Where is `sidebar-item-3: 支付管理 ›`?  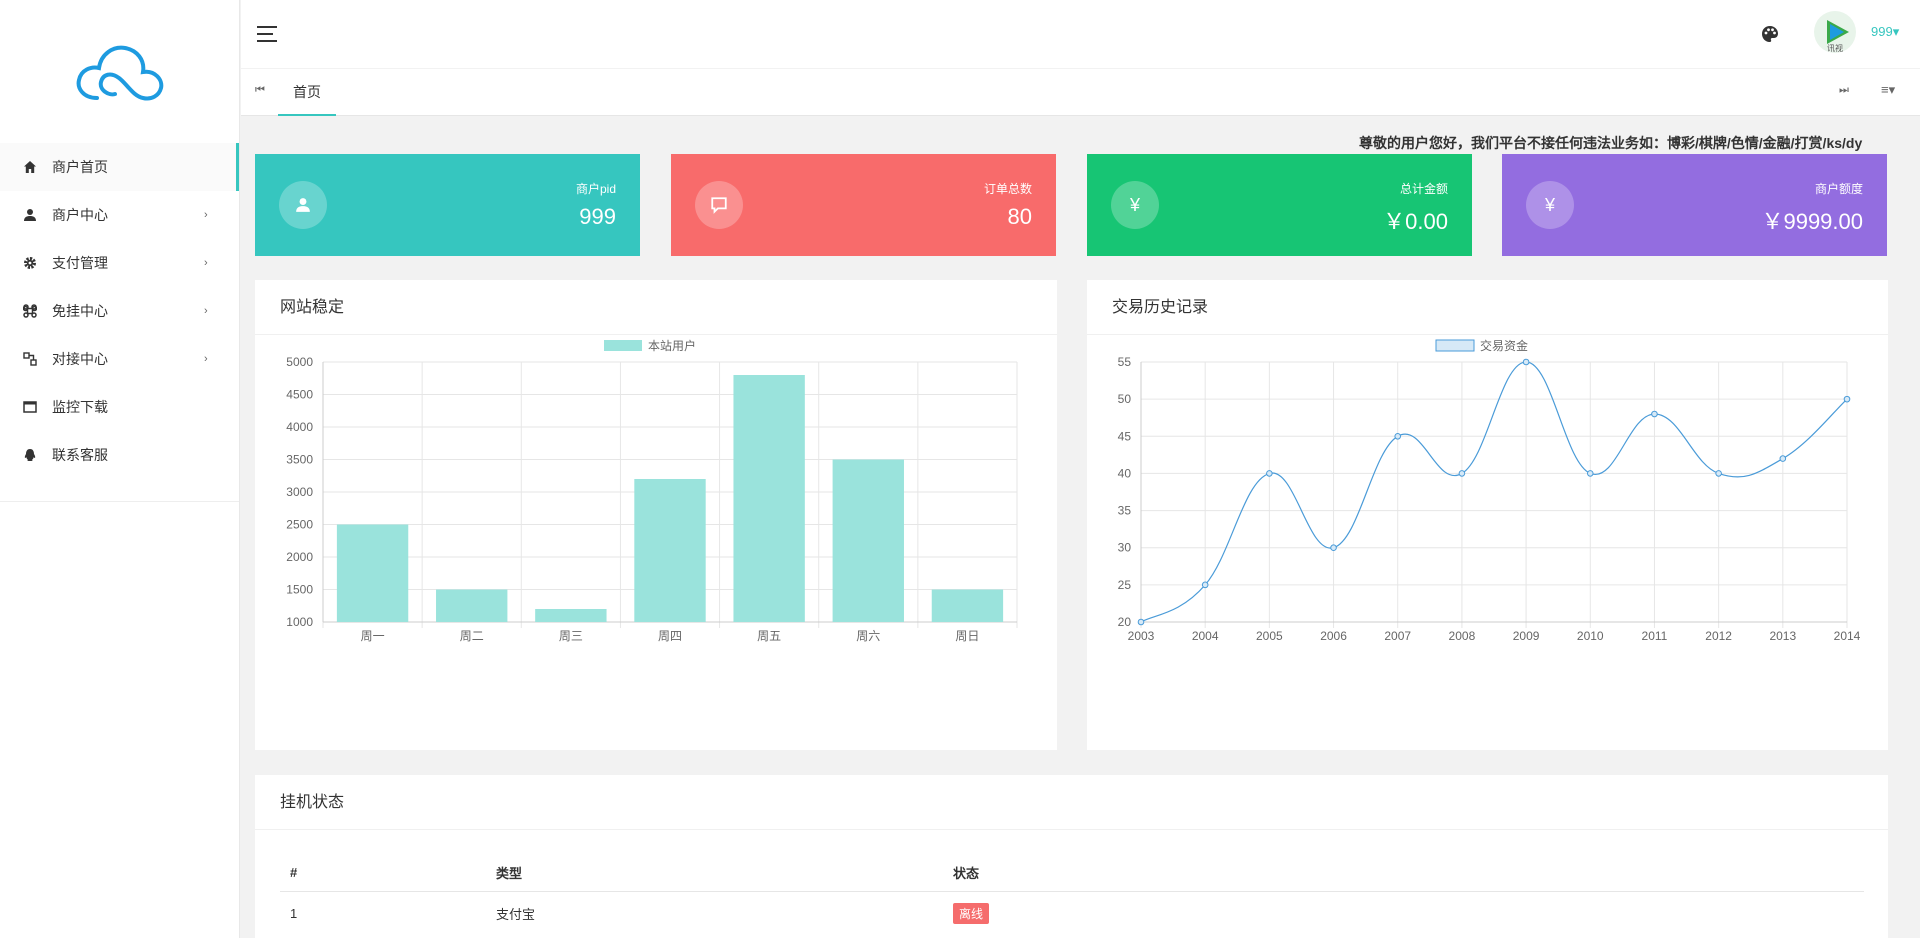 sidebar-item-3: 支付管理 › is located at coordinates (119, 263).